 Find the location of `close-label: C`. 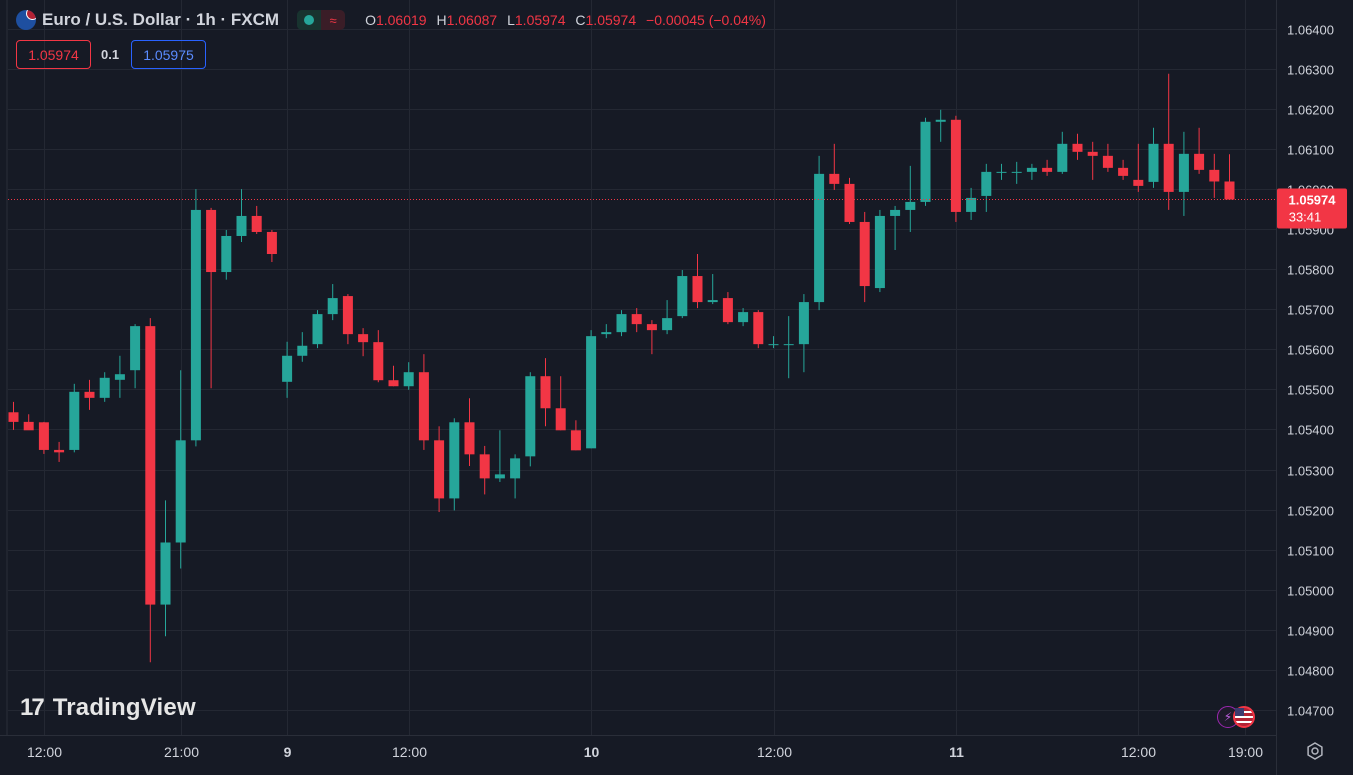

close-label: C is located at coordinates (580, 20).